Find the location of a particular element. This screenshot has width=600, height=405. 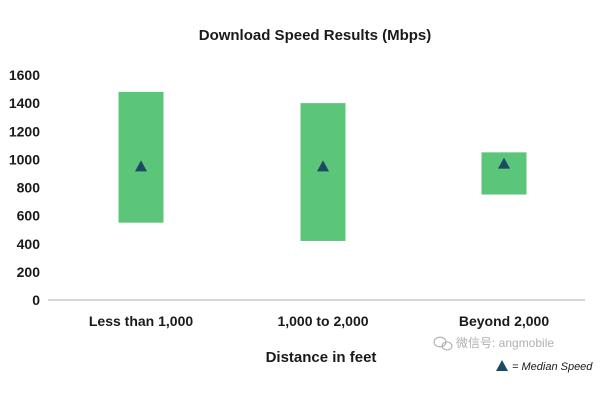

y-tick-label: 1600 is located at coordinates (24, 75).